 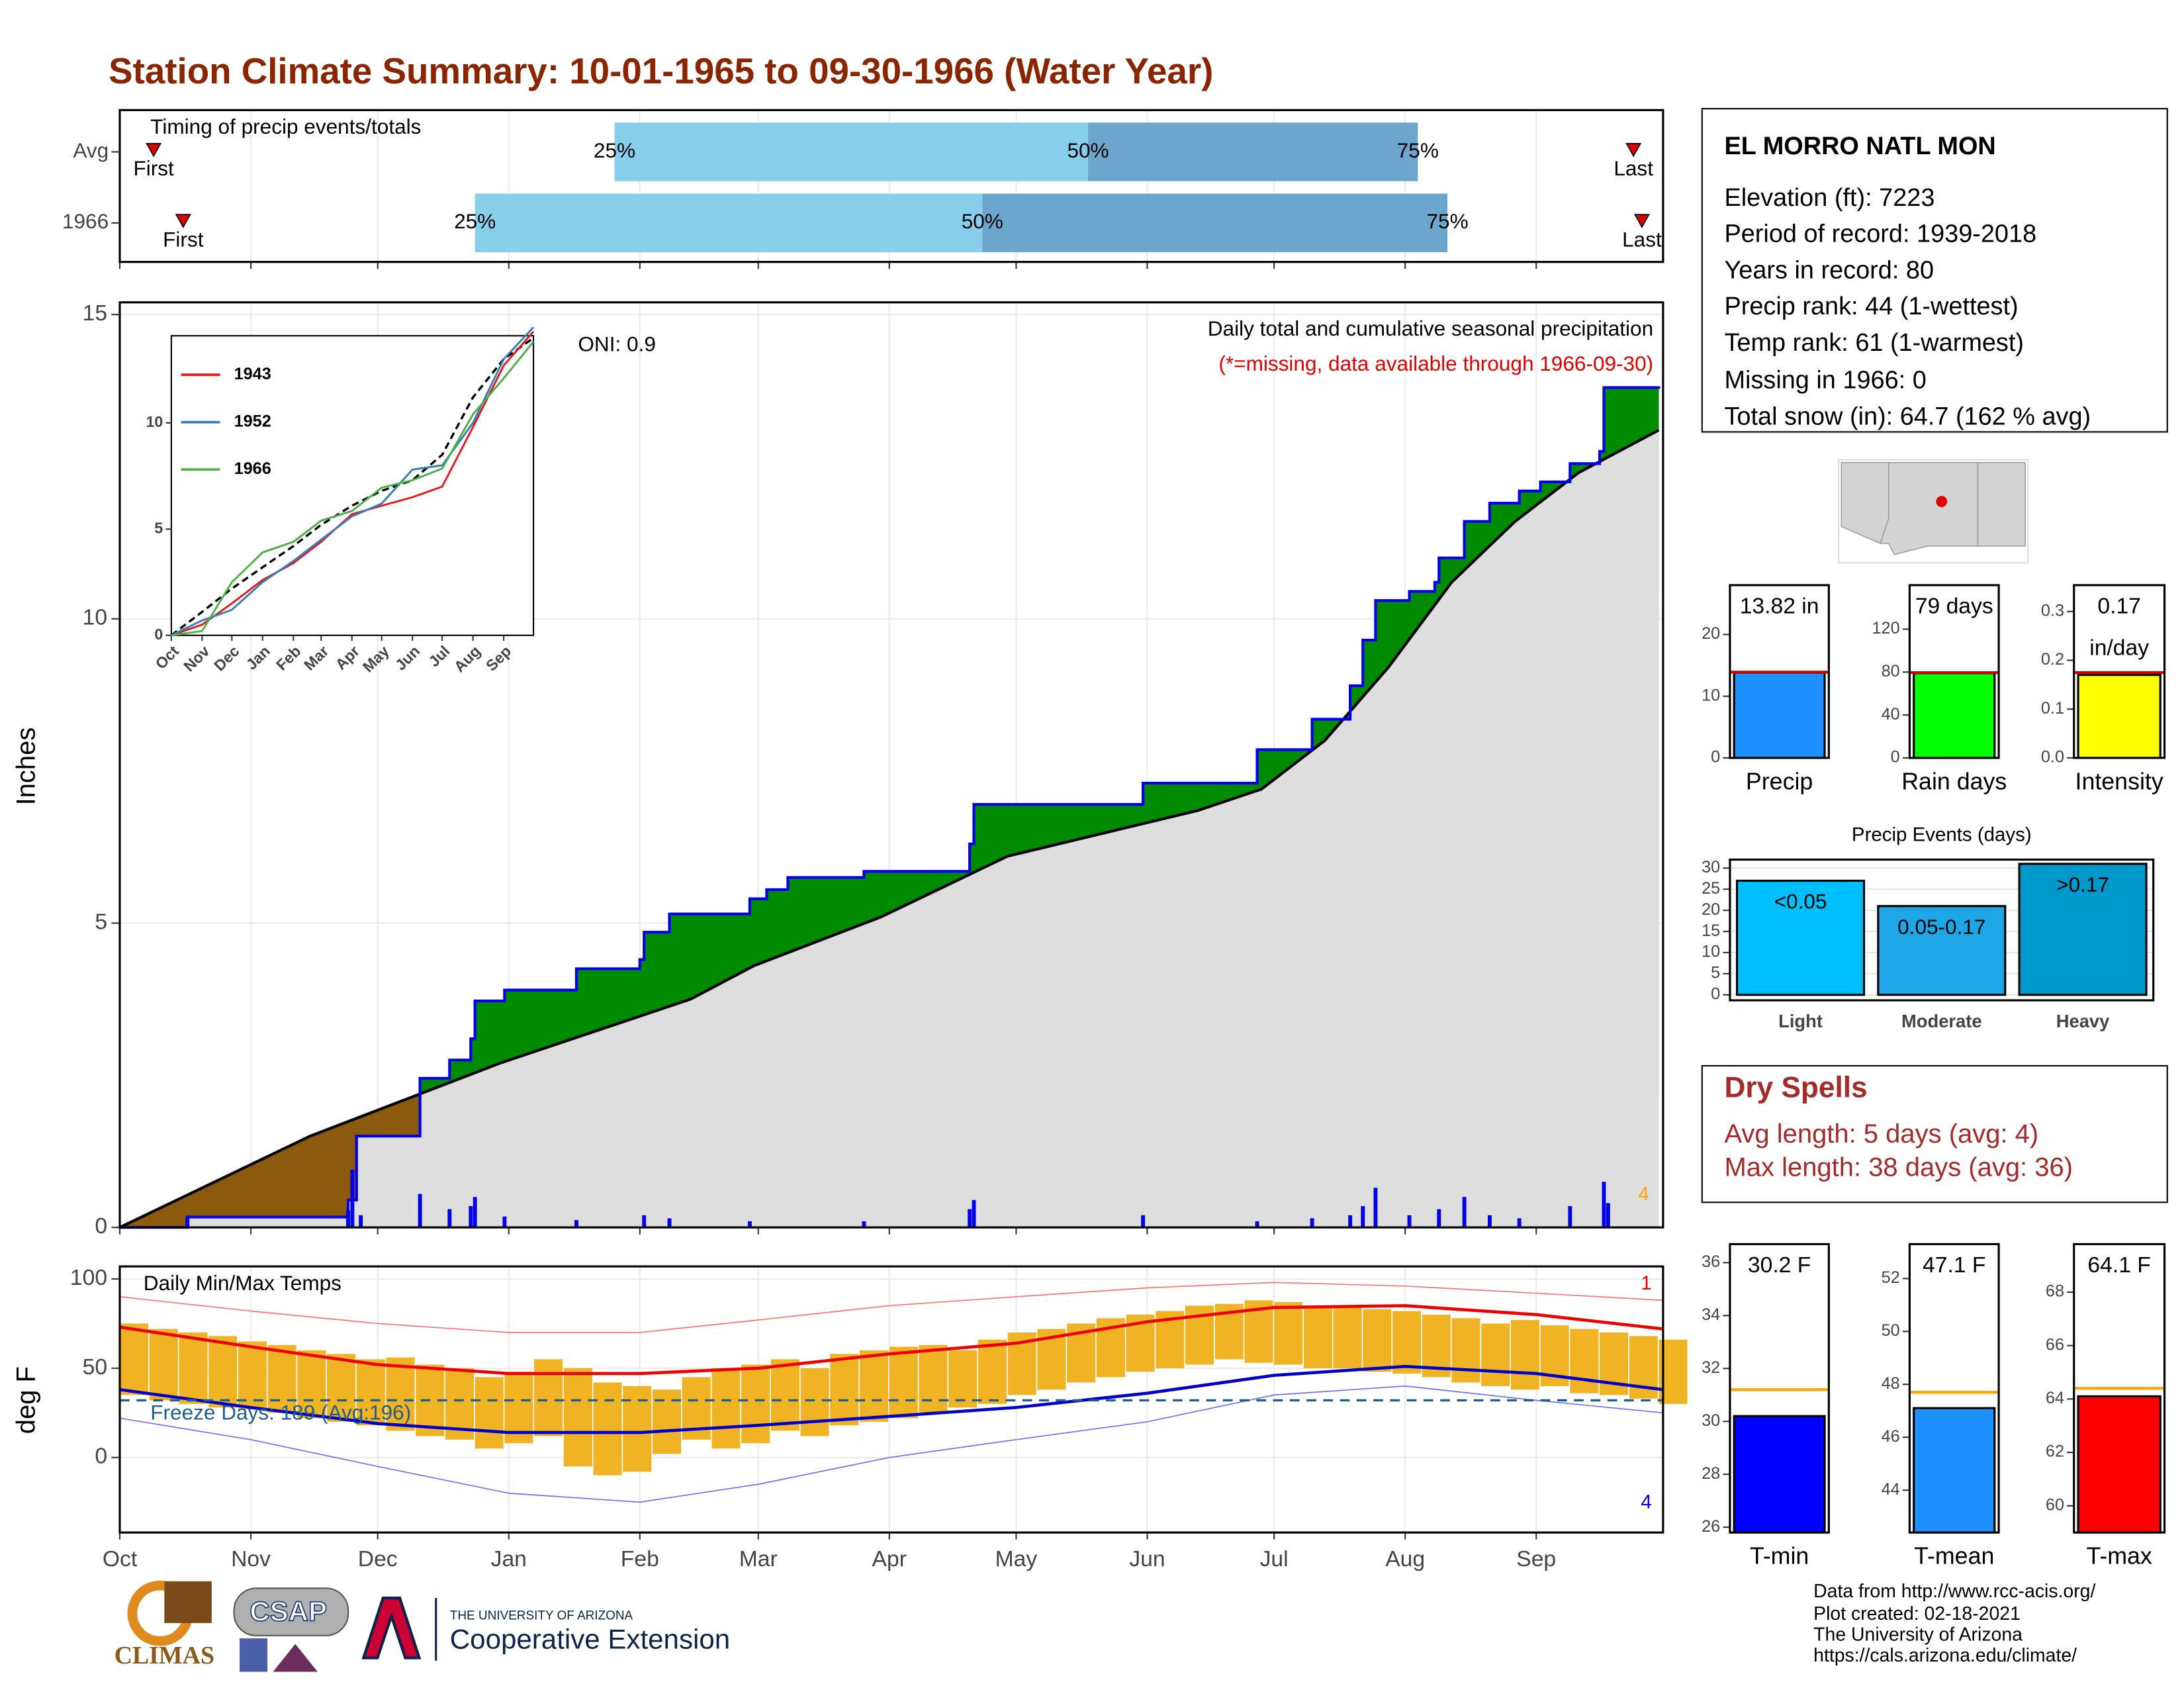 What do you see at coordinates (252, 421) in the screenshot?
I see `legend-label: 1952` at bounding box center [252, 421].